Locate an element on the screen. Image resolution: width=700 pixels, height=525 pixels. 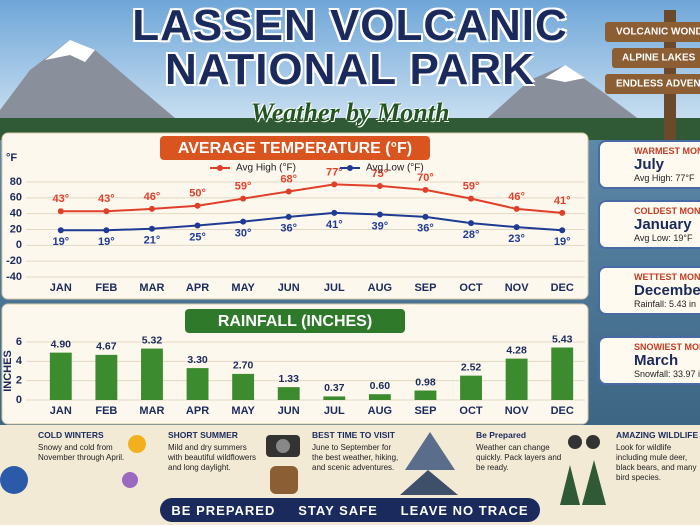
y-tick-label: 0 is located at coordinates (19, 245).